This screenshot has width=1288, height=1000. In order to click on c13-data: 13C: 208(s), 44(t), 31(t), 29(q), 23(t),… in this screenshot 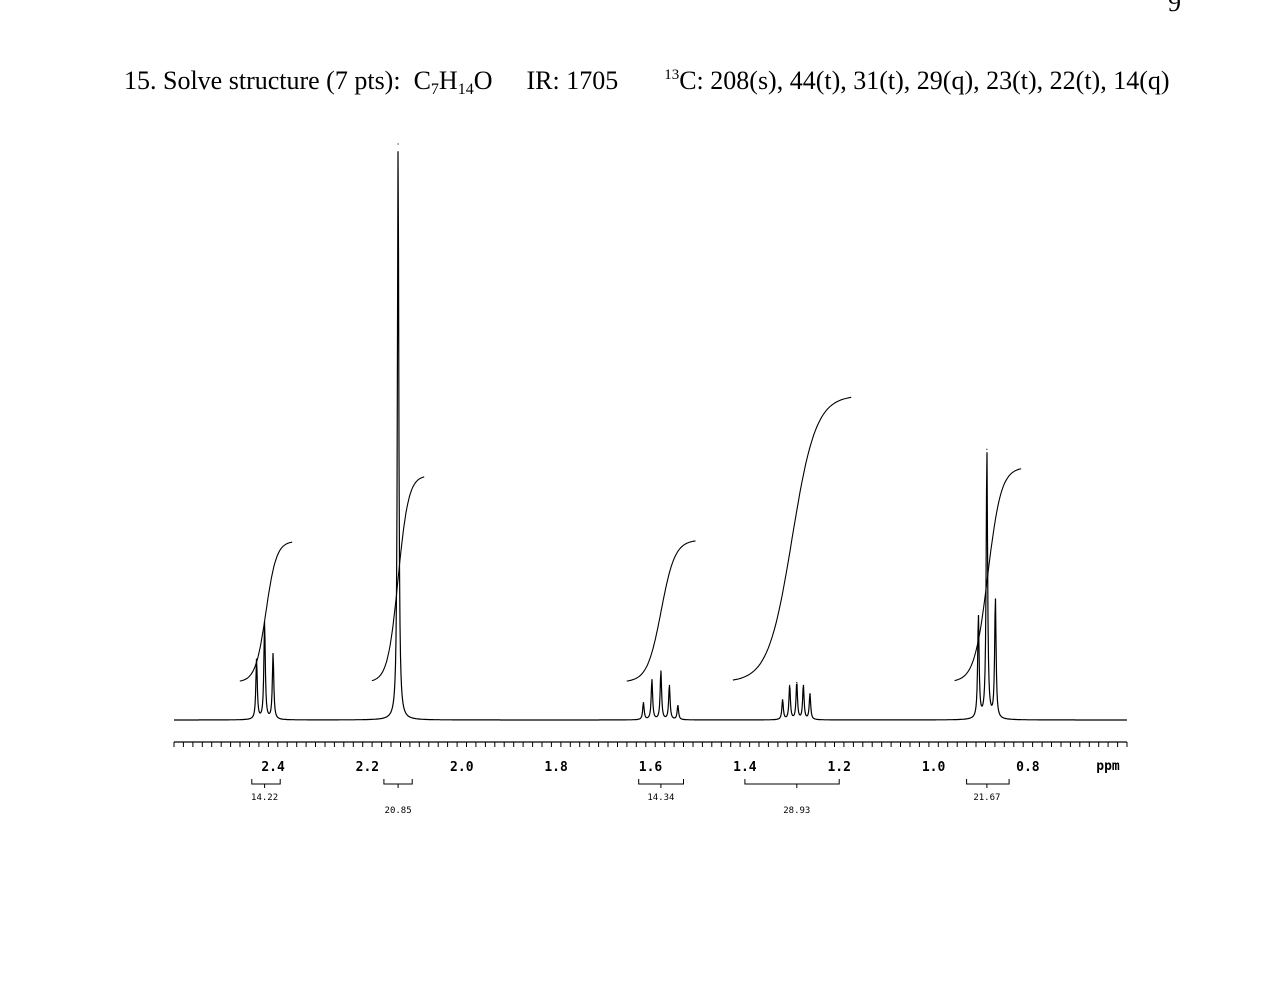, I will do `click(917, 80)`.